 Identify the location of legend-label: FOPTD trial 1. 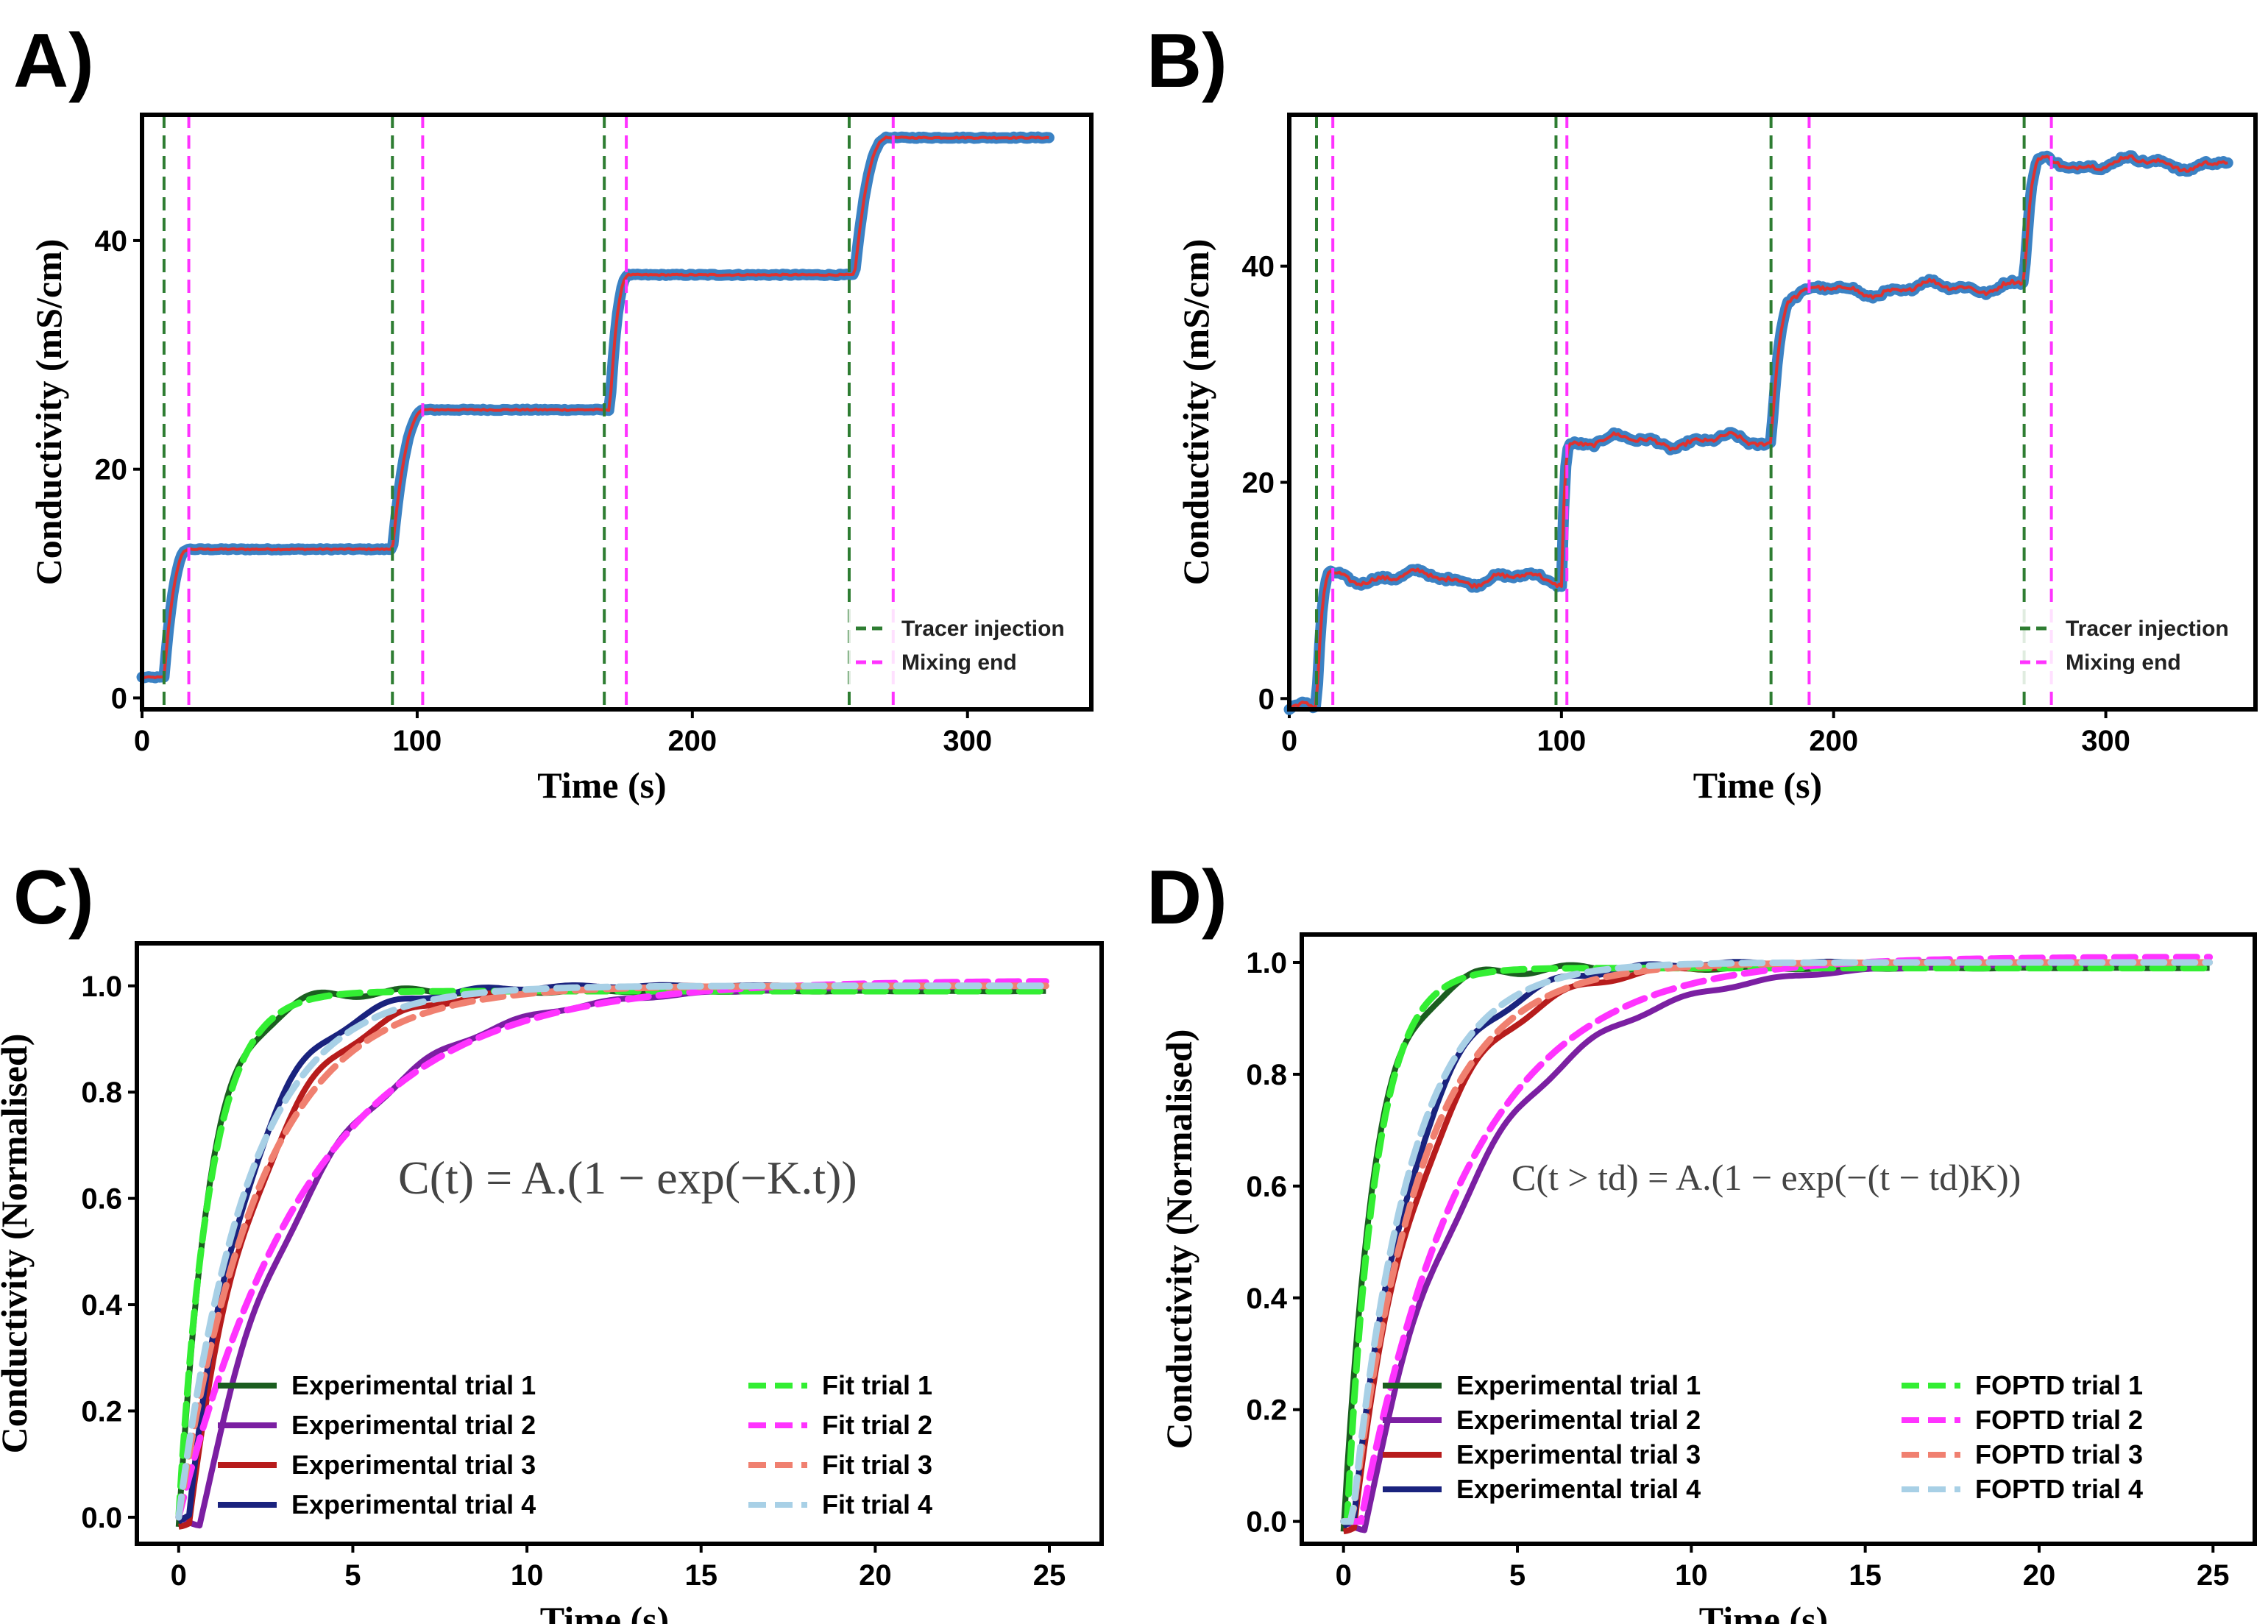
(2059, 1385).